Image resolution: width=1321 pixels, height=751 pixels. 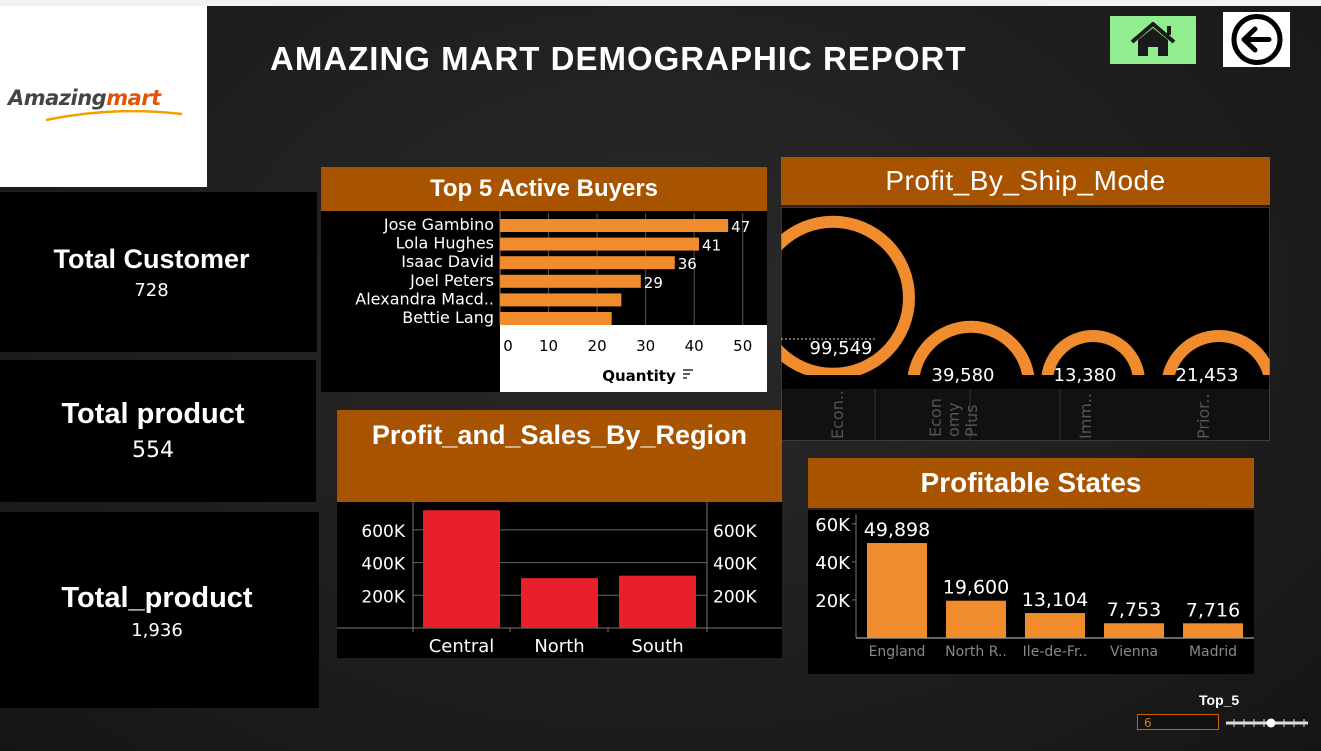 I want to click on slider-handle, so click(x=1271, y=723).